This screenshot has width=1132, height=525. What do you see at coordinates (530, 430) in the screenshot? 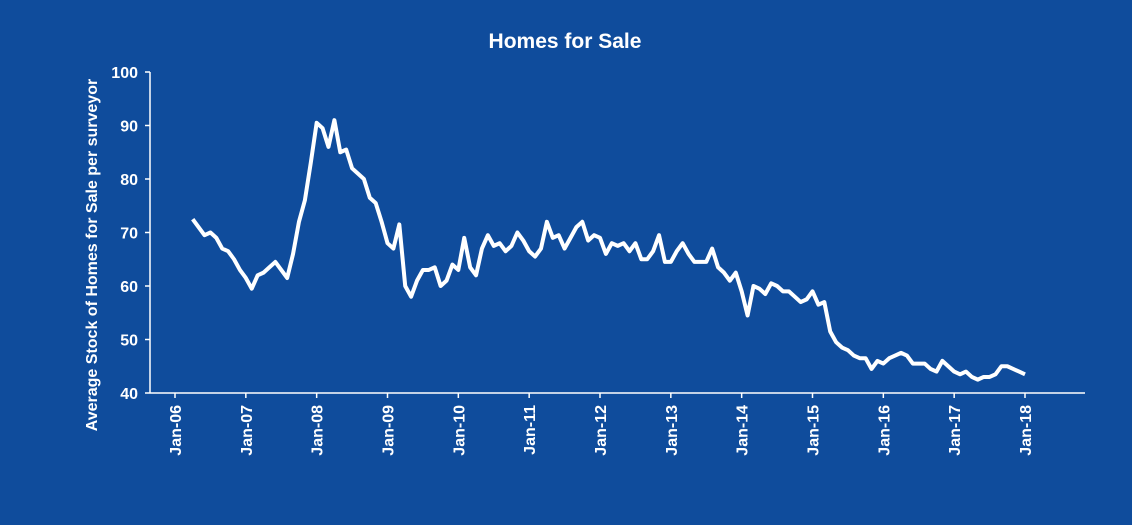
I see `x-tick-label: Jan-11` at bounding box center [530, 430].